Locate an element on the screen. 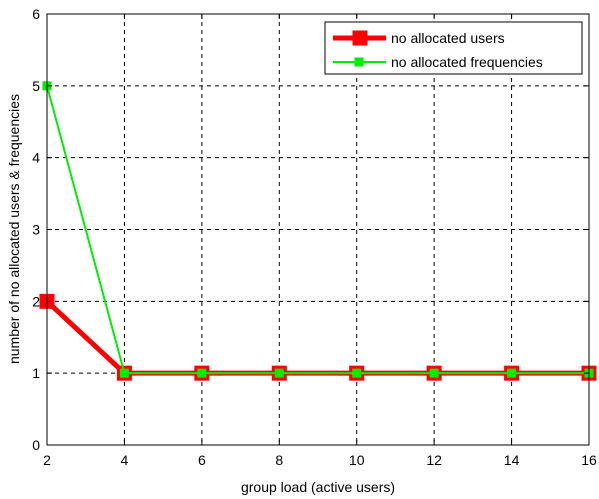 The width and height of the screenshot is (599, 499). y-tick-label: 2 is located at coordinates (36, 301).